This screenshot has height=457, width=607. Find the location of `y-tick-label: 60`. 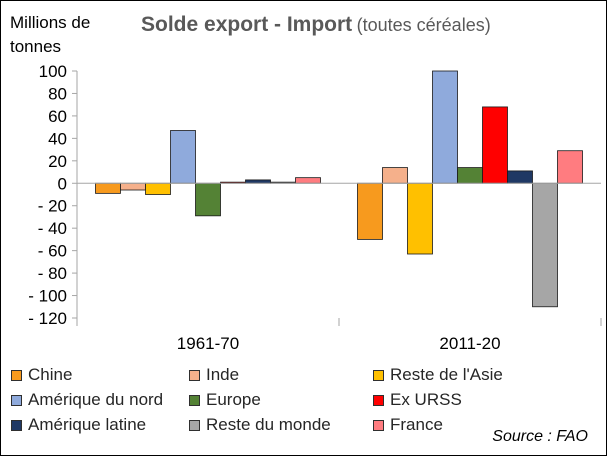

y-tick-label: 60 is located at coordinates (57, 116).